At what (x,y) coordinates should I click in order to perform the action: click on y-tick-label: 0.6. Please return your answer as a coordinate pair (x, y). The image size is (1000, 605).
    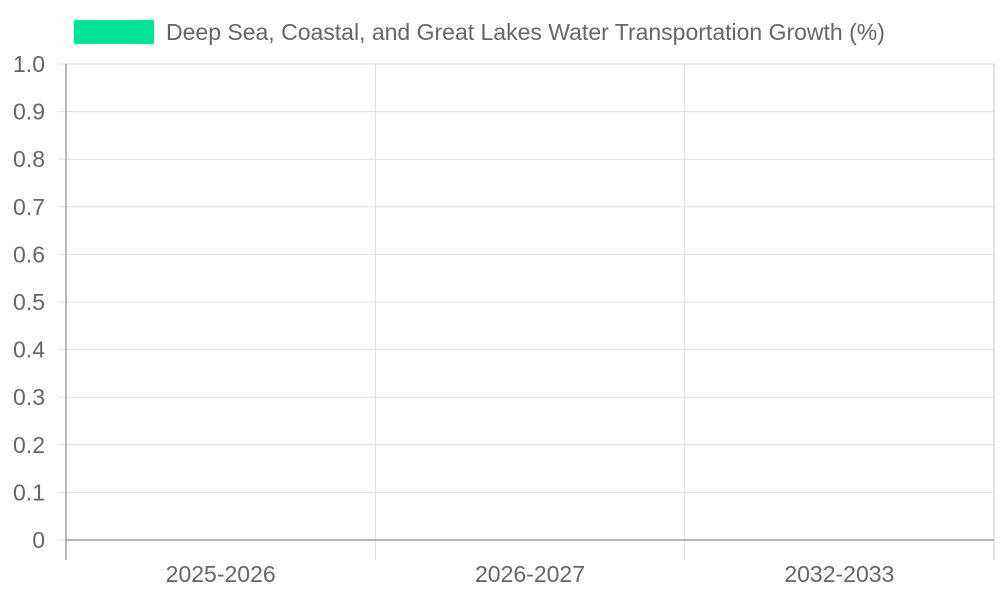
    Looking at the image, I should click on (29, 254).